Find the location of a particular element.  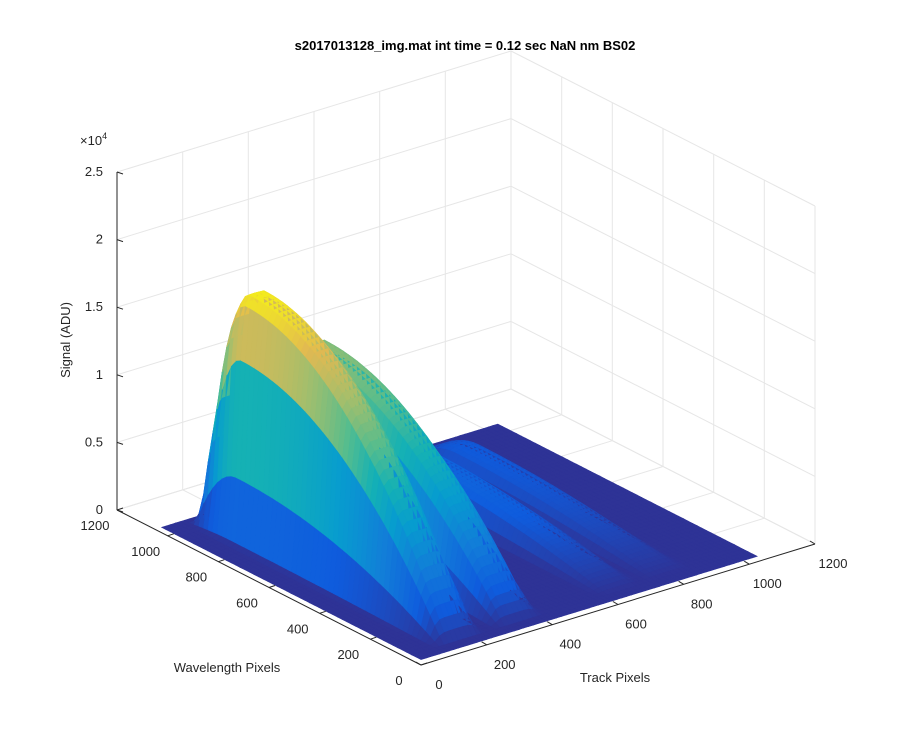

x-tick-label: 200 is located at coordinates (505, 664).